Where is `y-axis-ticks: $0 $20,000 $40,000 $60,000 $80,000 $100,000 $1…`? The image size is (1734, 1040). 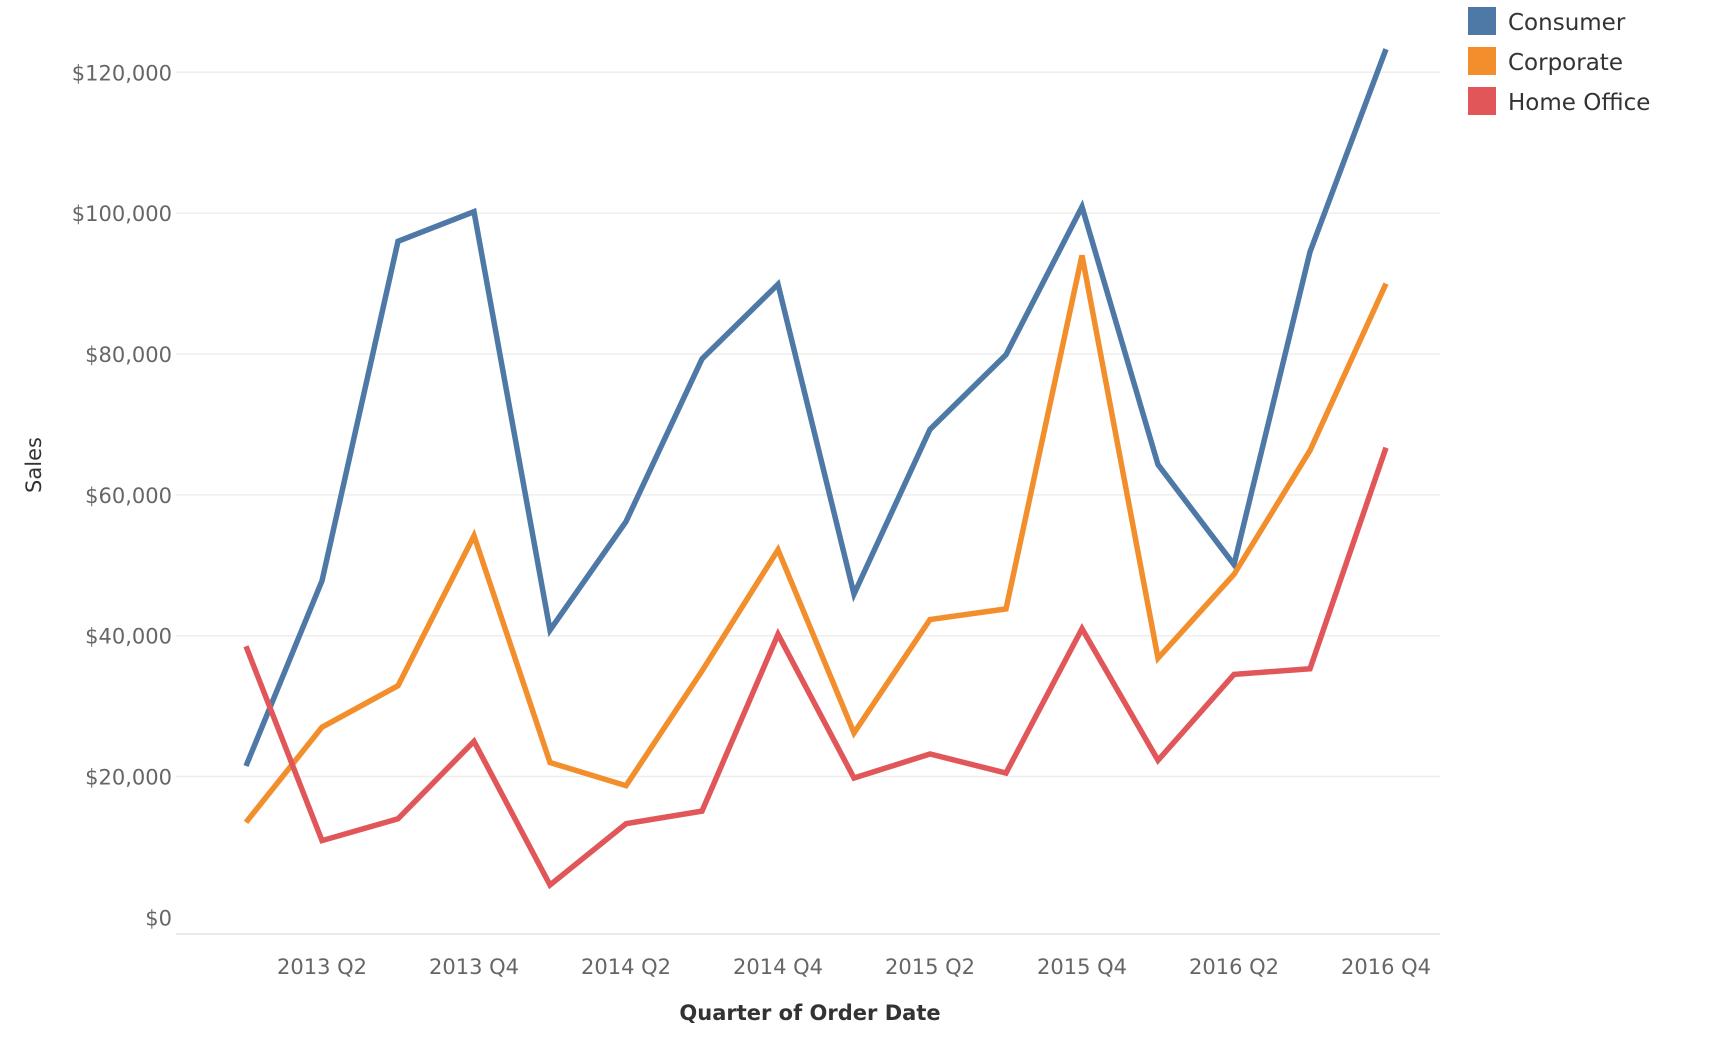
y-axis-ticks: $0 $20,000 $40,000 $60,000 $80,000 $100,000 $1… is located at coordinates (122, 495).